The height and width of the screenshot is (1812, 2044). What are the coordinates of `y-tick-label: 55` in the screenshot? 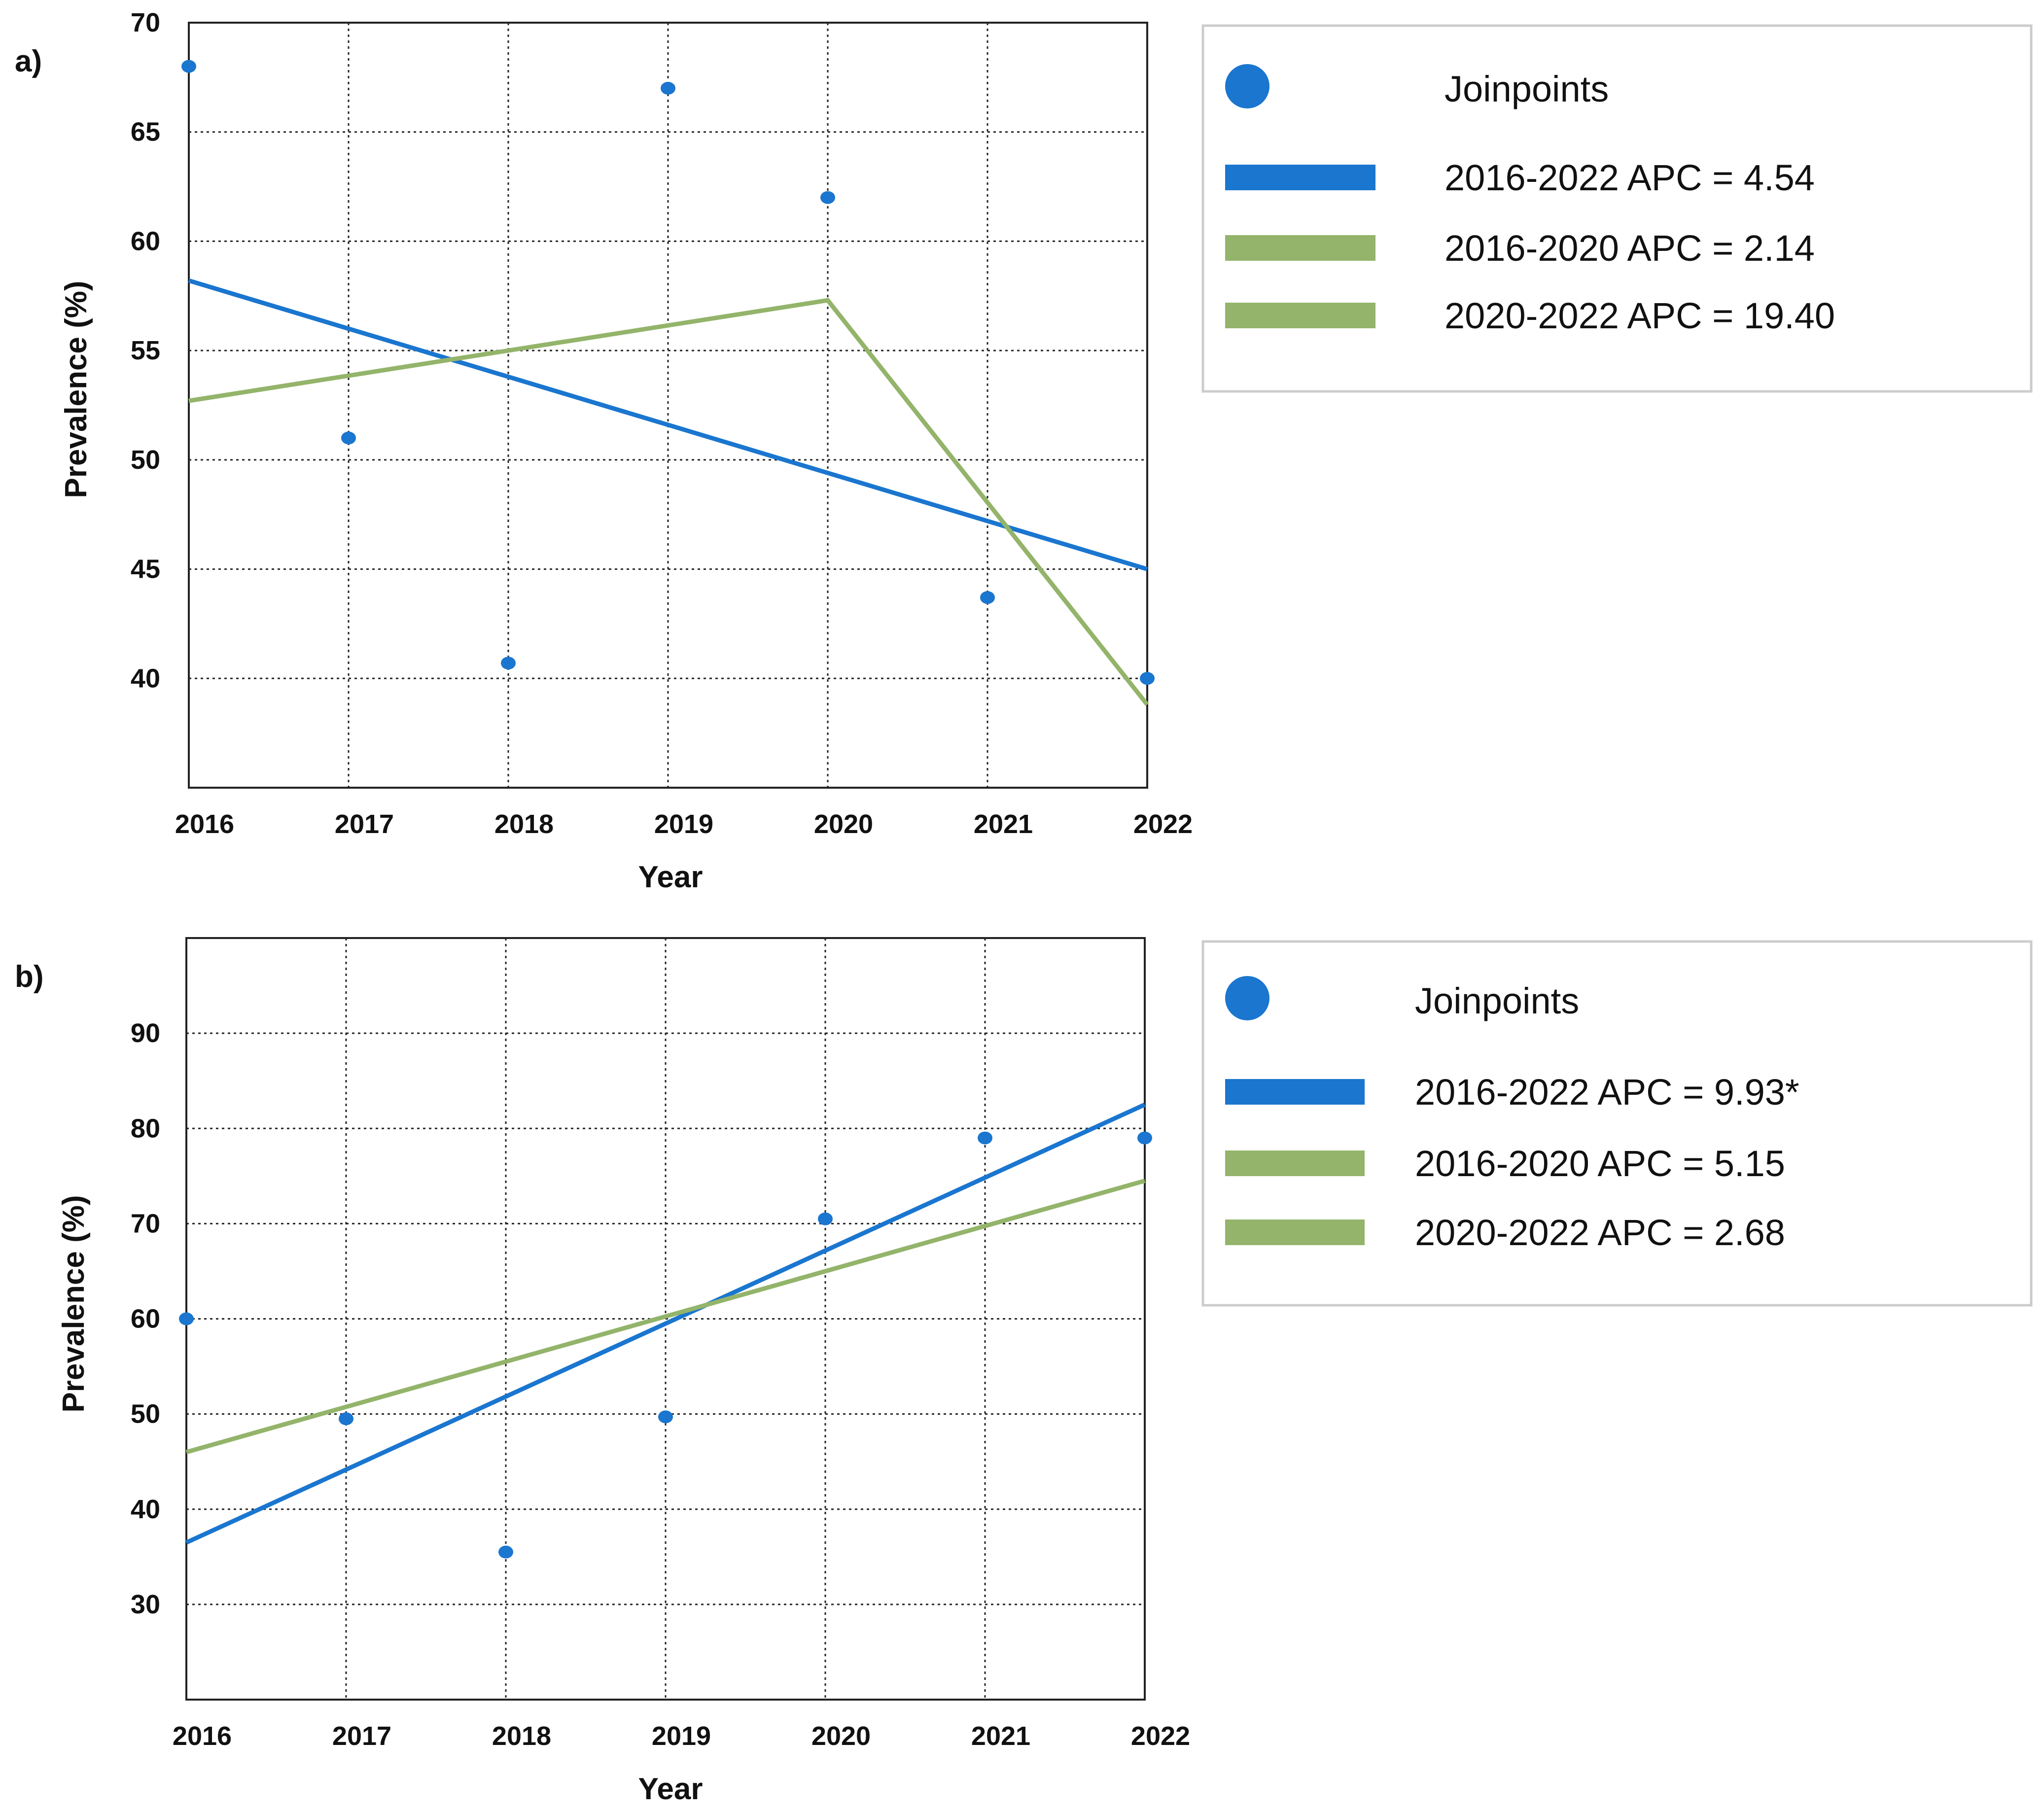 It's located at (145, 350).